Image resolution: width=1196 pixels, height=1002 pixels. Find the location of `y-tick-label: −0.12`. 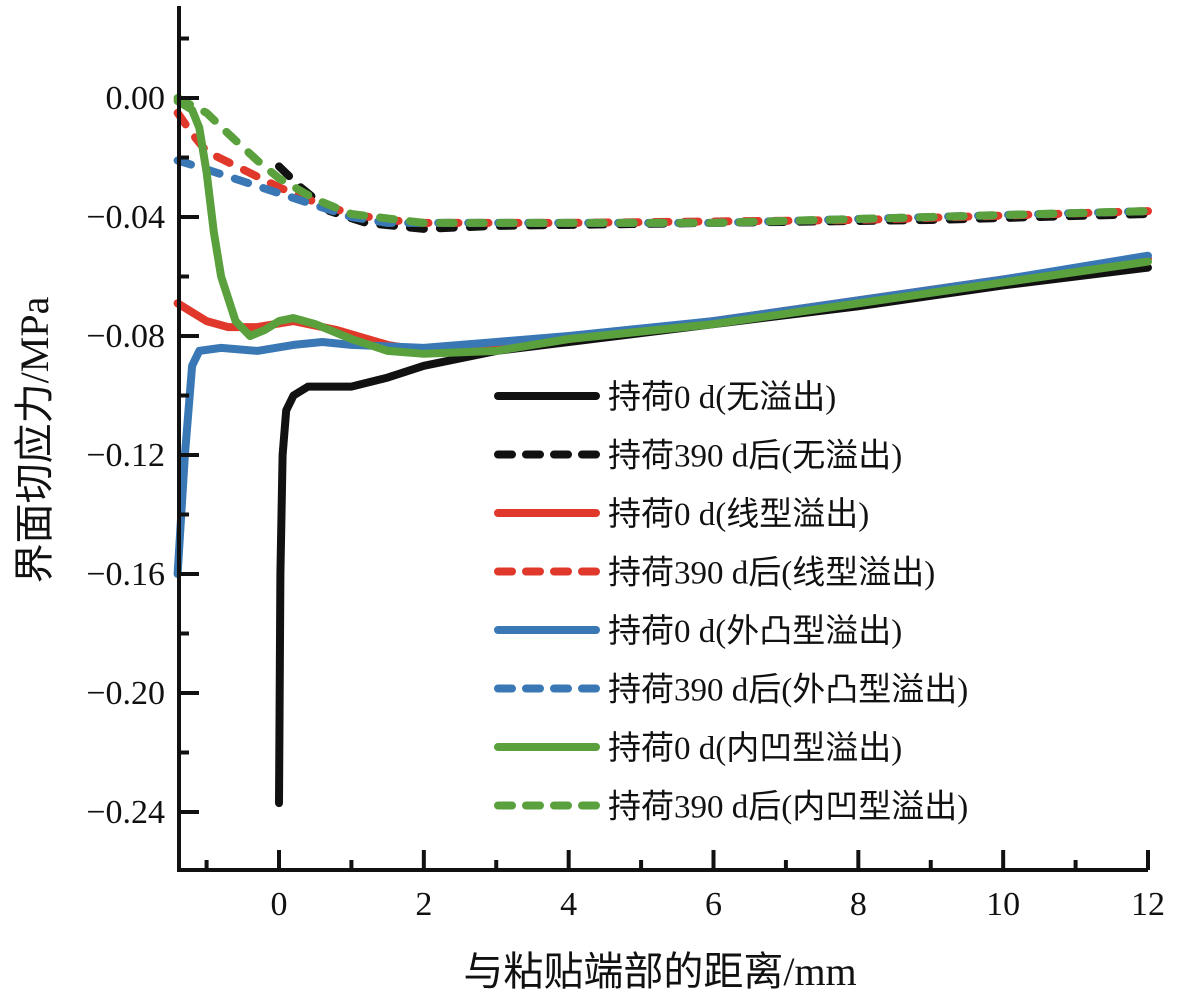

y-tick-label: −0.12 is located at coordinates (125, 455).